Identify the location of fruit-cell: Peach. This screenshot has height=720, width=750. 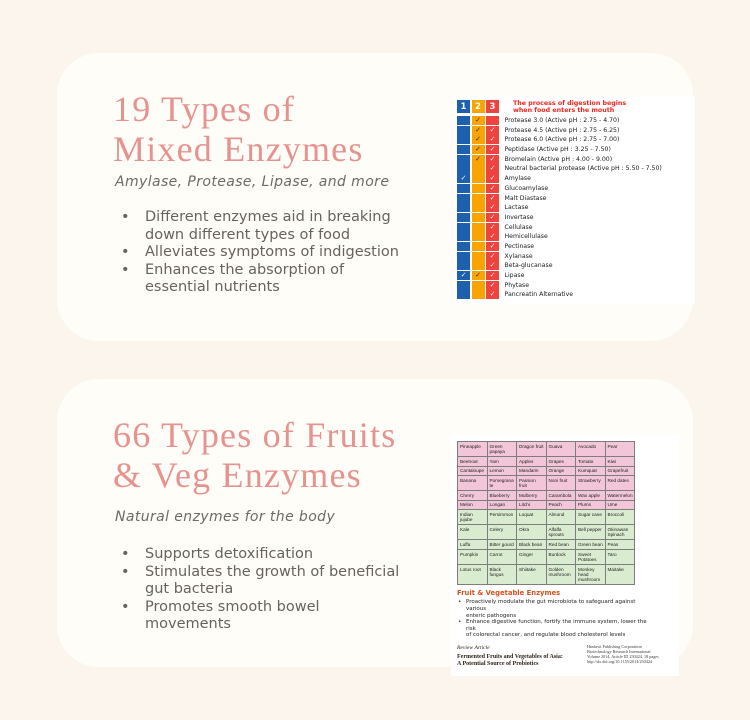
(560, 505).